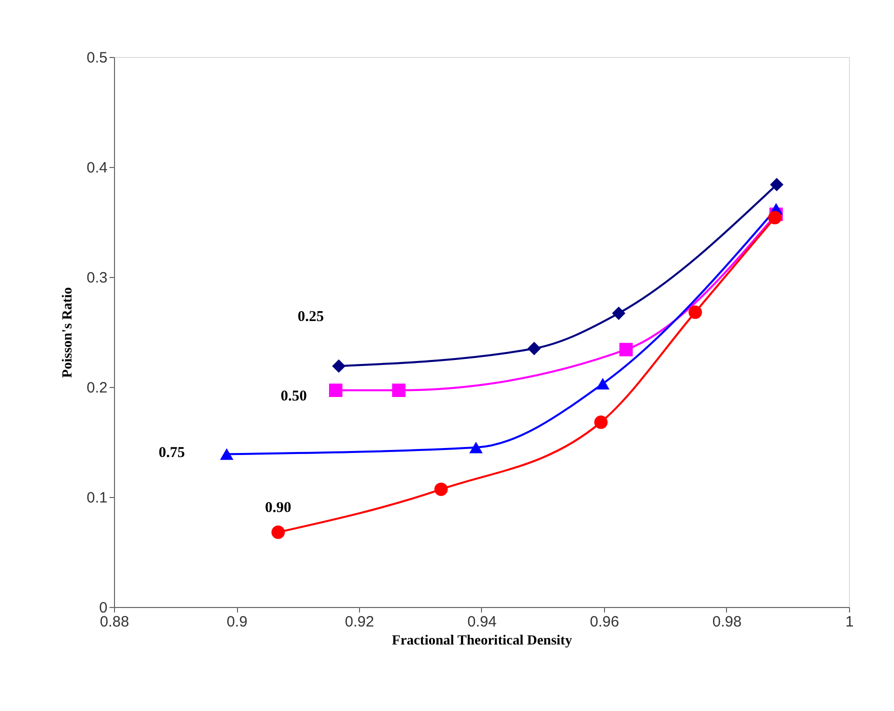 The height and width of the screenshot is (711, 894). What do you see at coordinates (97, 58) in the screenshot?
I see `y-tick-label: 0.5` at bounding box center [97, 58].